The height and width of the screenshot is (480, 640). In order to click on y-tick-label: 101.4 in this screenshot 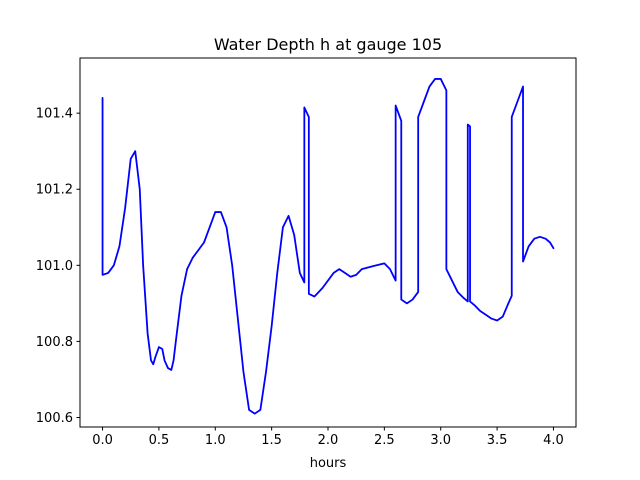, I will do `click(54, 114)`.